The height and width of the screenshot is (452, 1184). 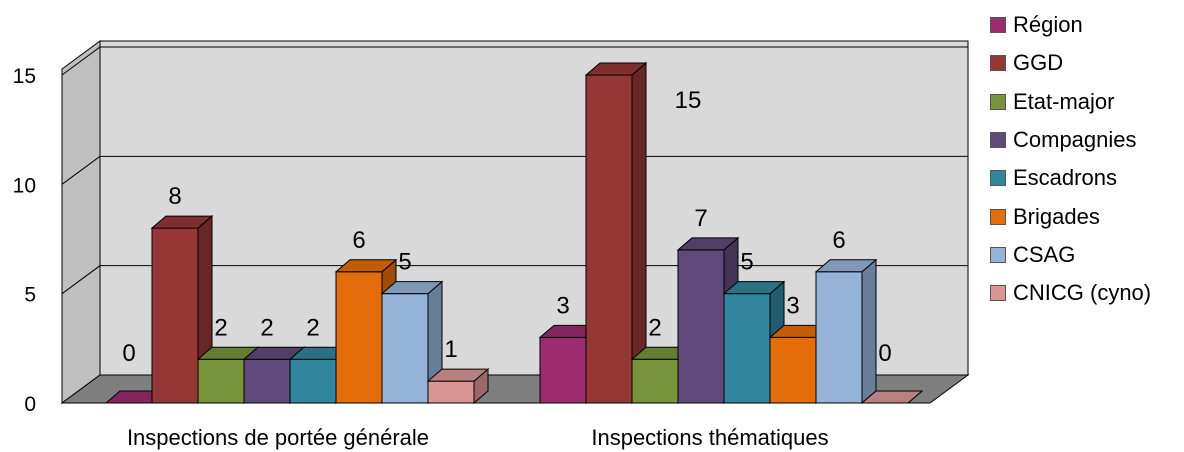 What do you see at coordinates (1082, 293) in the screenshot?
I see `legend-label: CNICG (cyno)` at bounding box center [1082, 293].